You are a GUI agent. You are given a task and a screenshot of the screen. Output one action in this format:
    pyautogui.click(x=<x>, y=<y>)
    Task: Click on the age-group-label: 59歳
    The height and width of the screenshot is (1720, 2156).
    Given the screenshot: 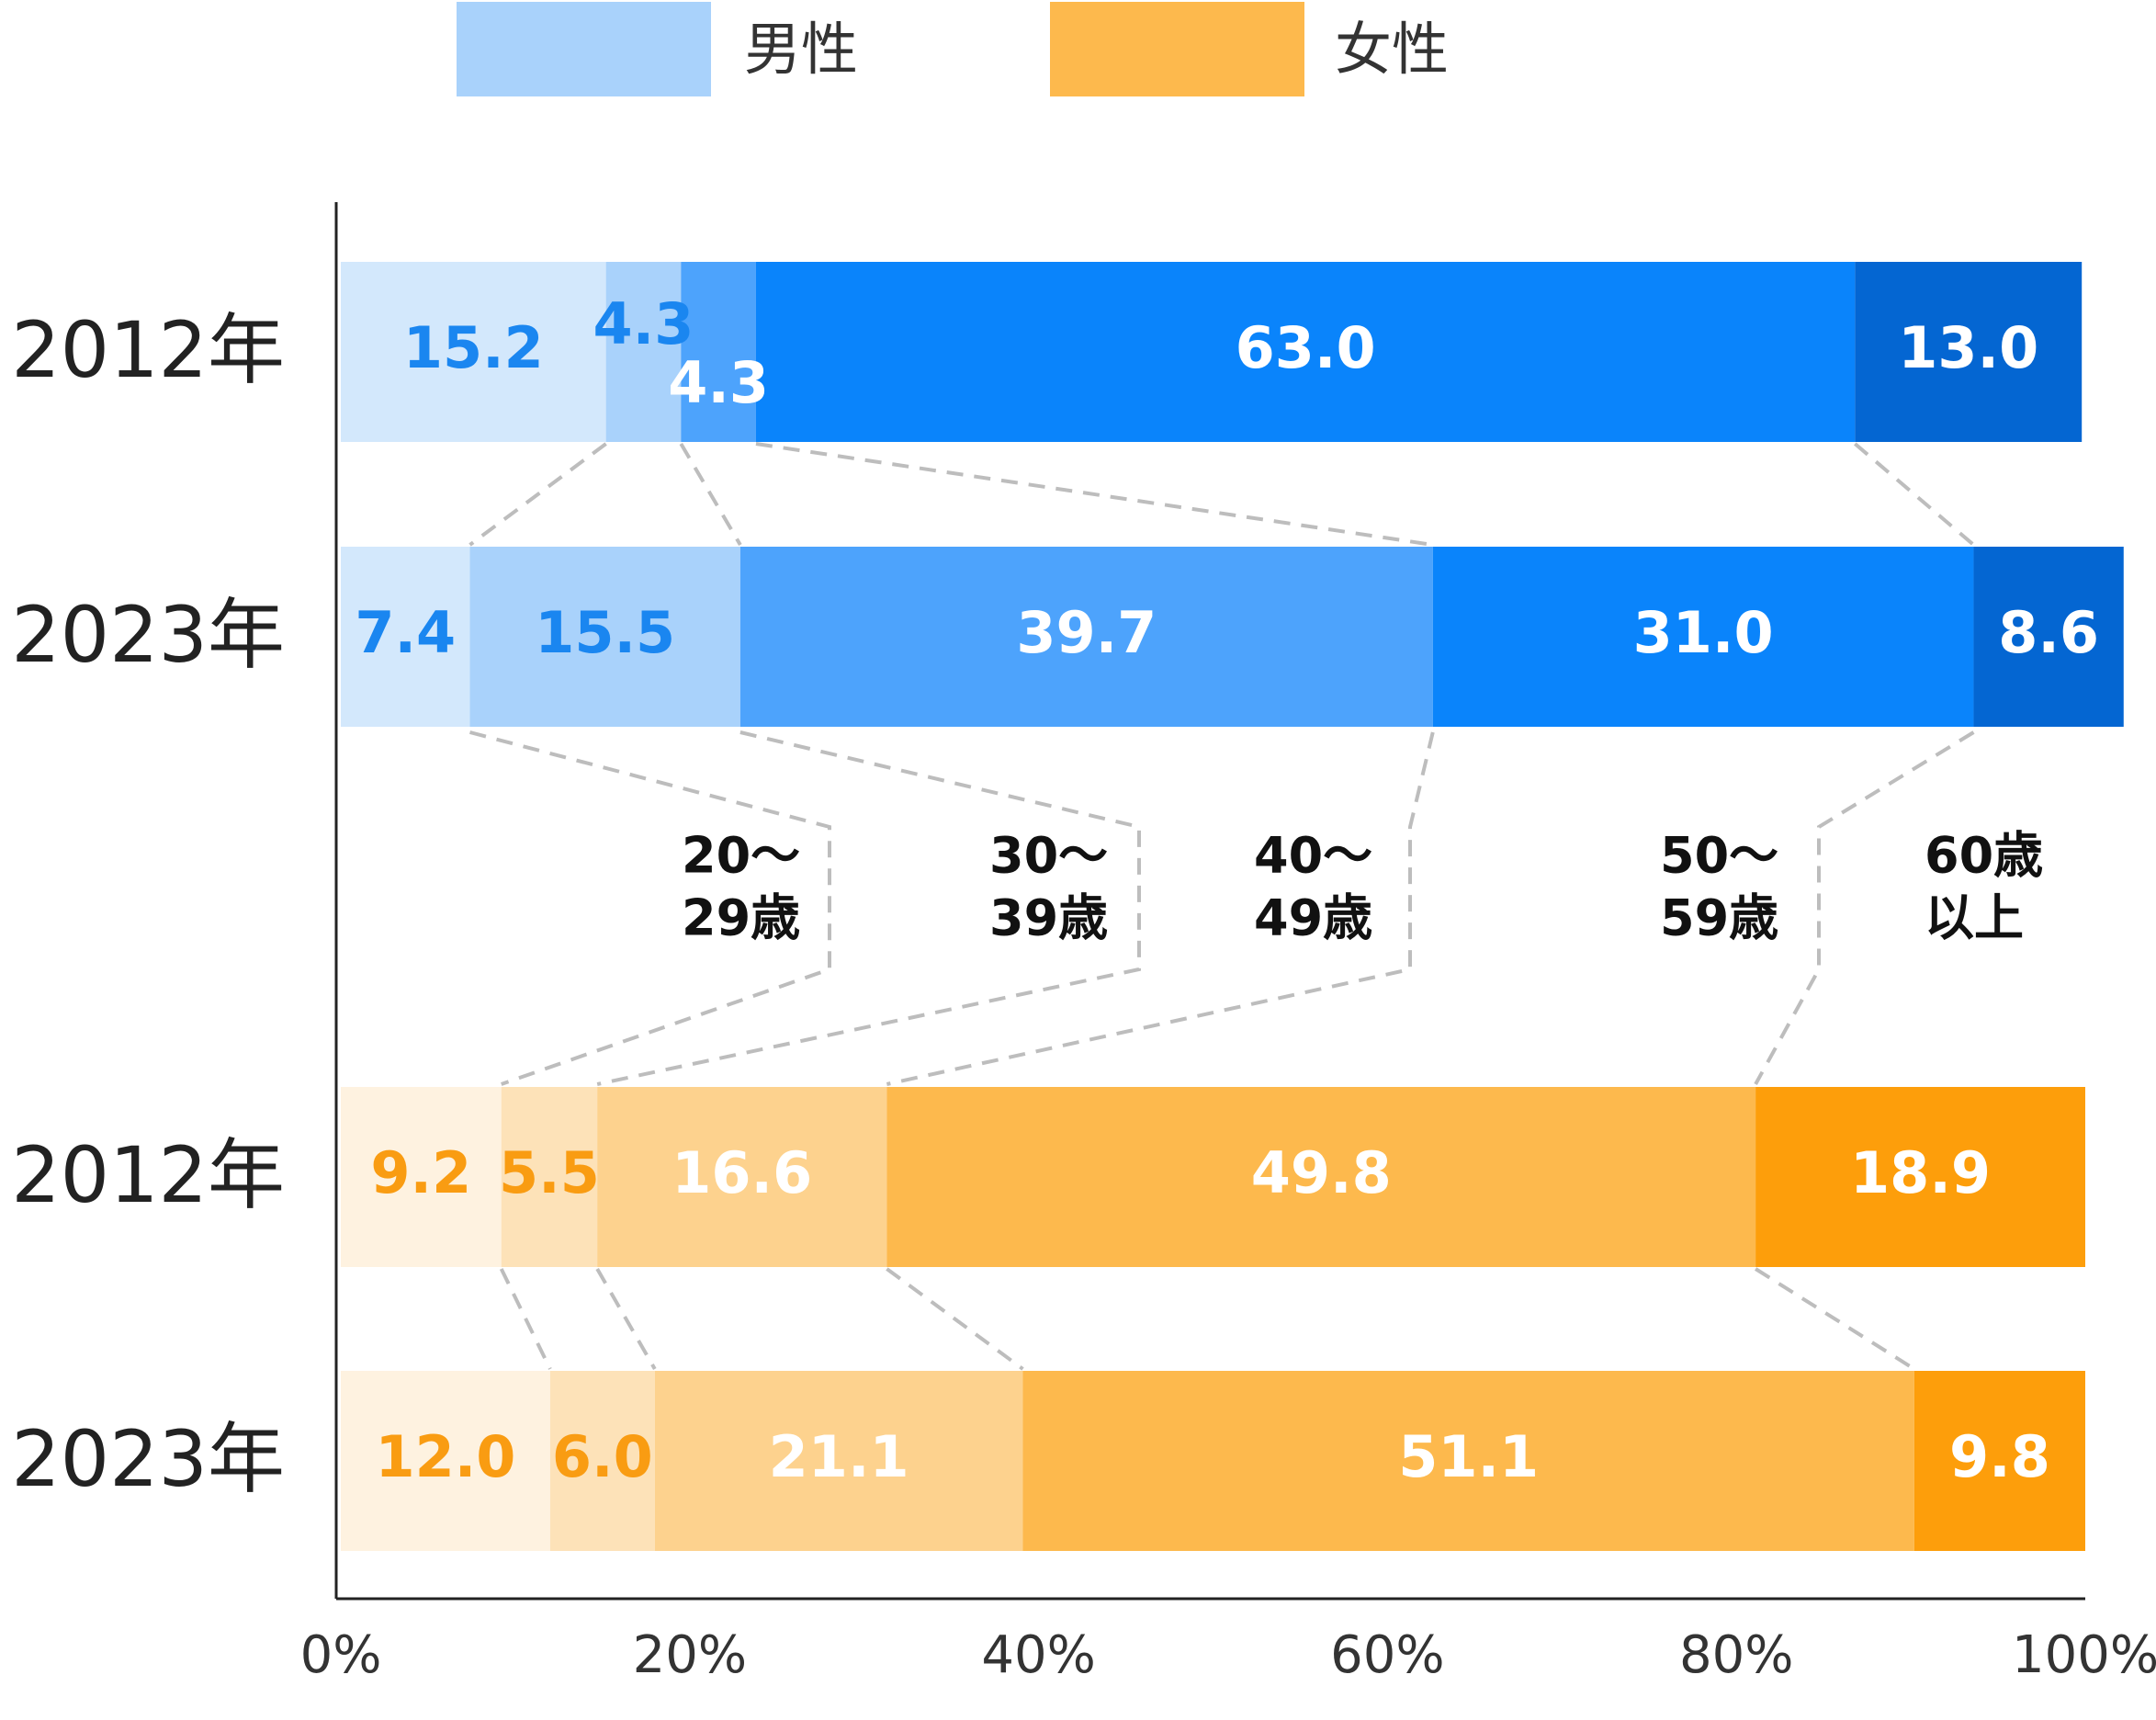 What is the action you would take?
    pyautogui.click(x=1719, y=918)
    